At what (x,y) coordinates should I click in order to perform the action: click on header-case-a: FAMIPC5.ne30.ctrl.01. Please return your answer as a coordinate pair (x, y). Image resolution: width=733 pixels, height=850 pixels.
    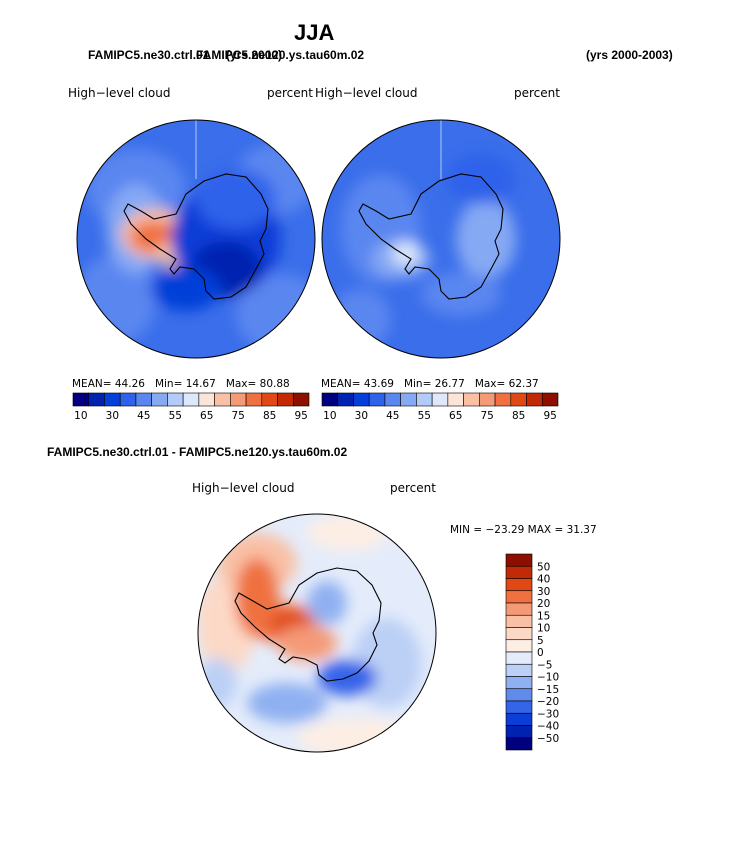
    Looking at the image, I should click on (149, 55).